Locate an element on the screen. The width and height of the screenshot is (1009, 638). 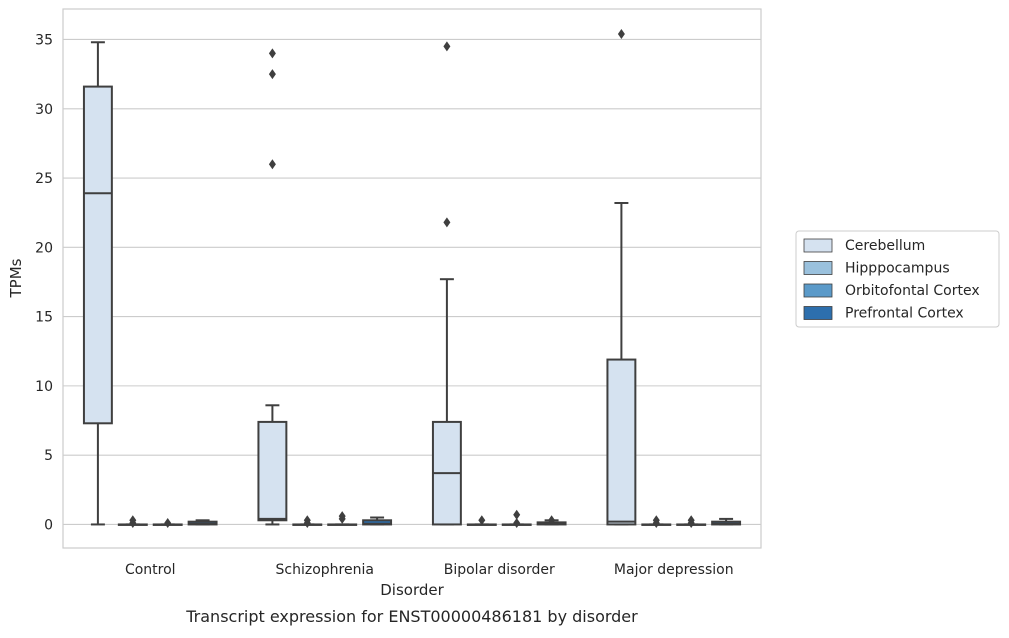
legend-label: Prefrontal Cortex is located at coordinates (904, 314).